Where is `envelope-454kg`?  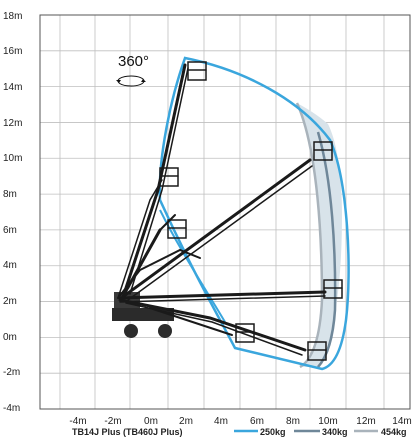 envelope-454kg is located at coordinates (309, 235).